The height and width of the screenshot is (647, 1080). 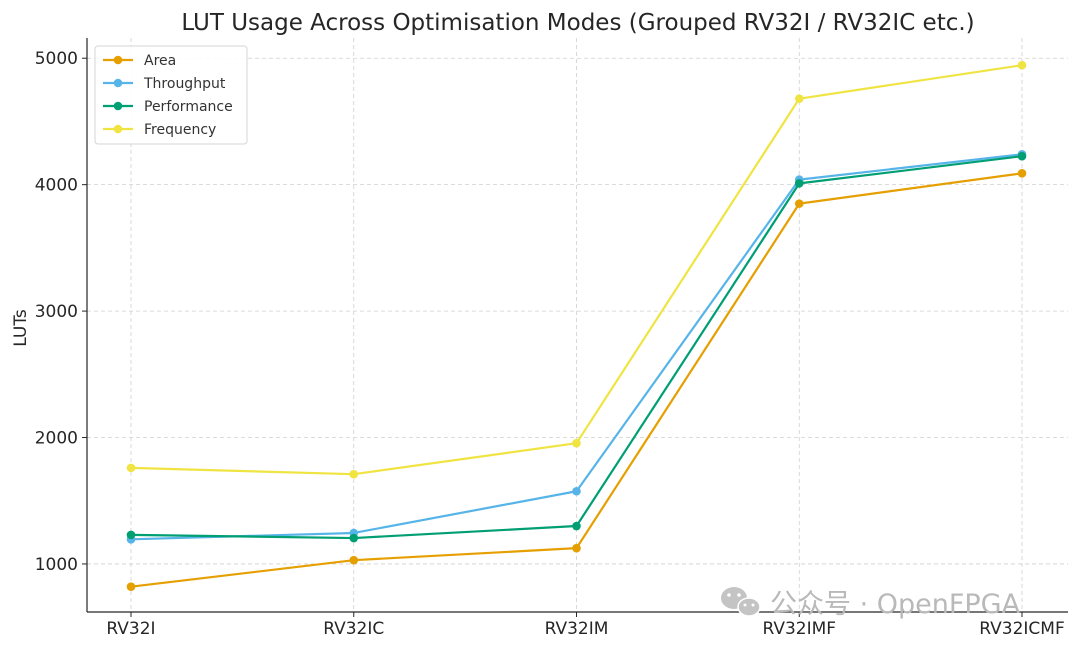 What do you see at coordinates (895, 604) in the screenshot?
I see `watermark-text: 公众号 · OpenFPGA` at bounding box center [895, 604].